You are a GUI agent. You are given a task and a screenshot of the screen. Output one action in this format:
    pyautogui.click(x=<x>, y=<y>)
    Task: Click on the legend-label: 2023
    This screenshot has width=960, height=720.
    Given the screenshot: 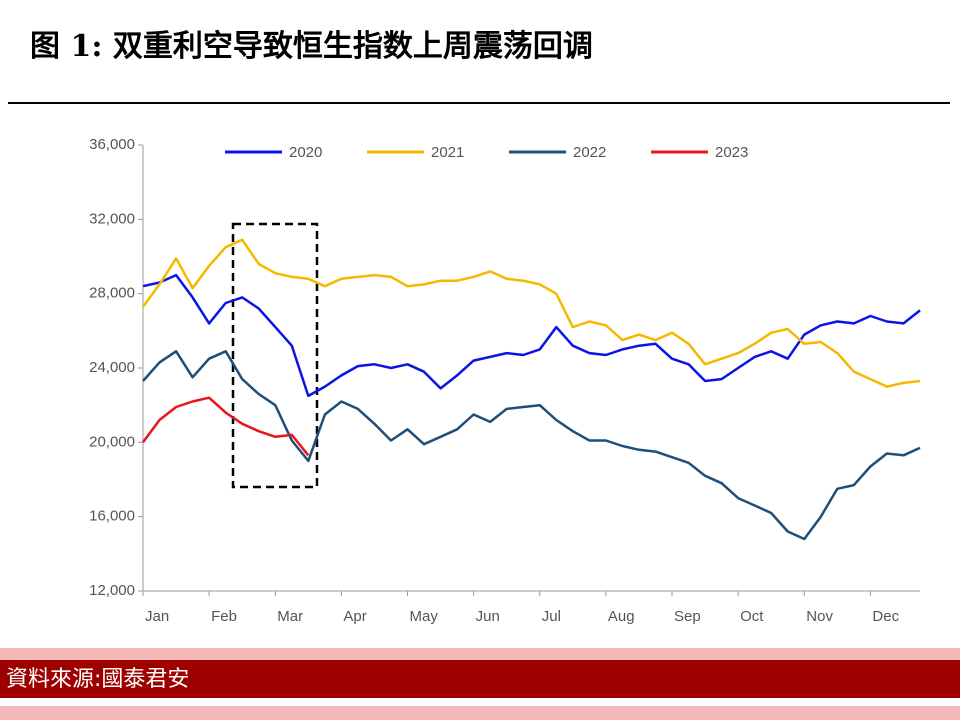 What is the action you would take?
    pyautogui.click(x=731, y=152)
    